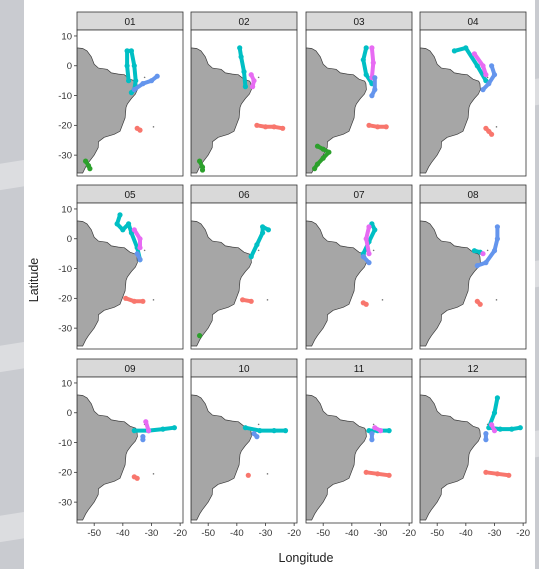 This screenshot has width=539, height=569. I want to click on x-tick-label: -20, so click(409, 533).